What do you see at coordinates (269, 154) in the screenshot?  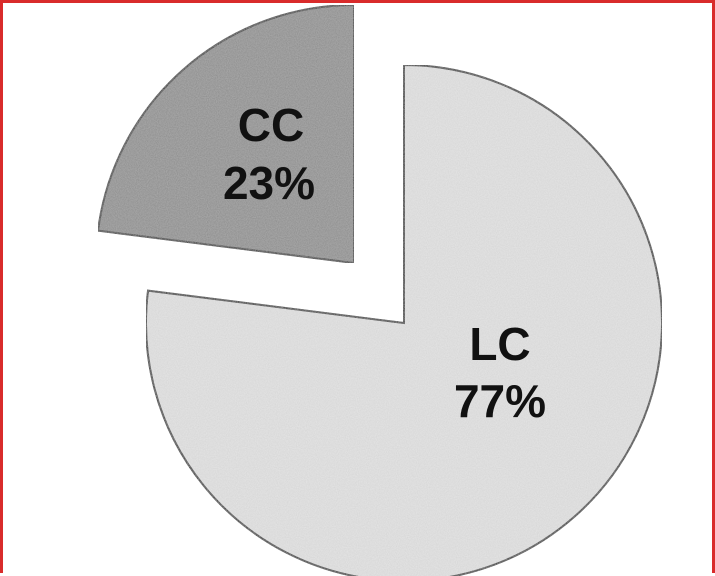 I see `slice-label-cc: CC 23%` at bounding box center [269, 154].